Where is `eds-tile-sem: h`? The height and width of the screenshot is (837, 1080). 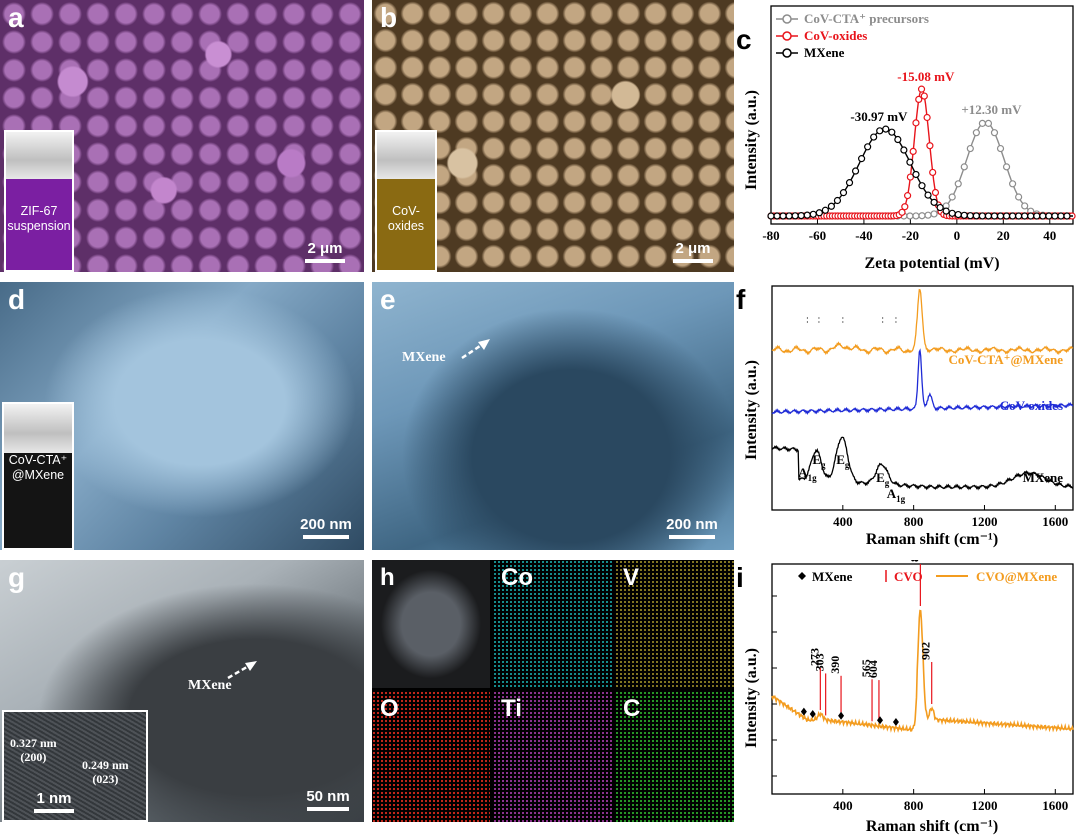 eds-tile-sem: h is located at coordinates (431, 624).